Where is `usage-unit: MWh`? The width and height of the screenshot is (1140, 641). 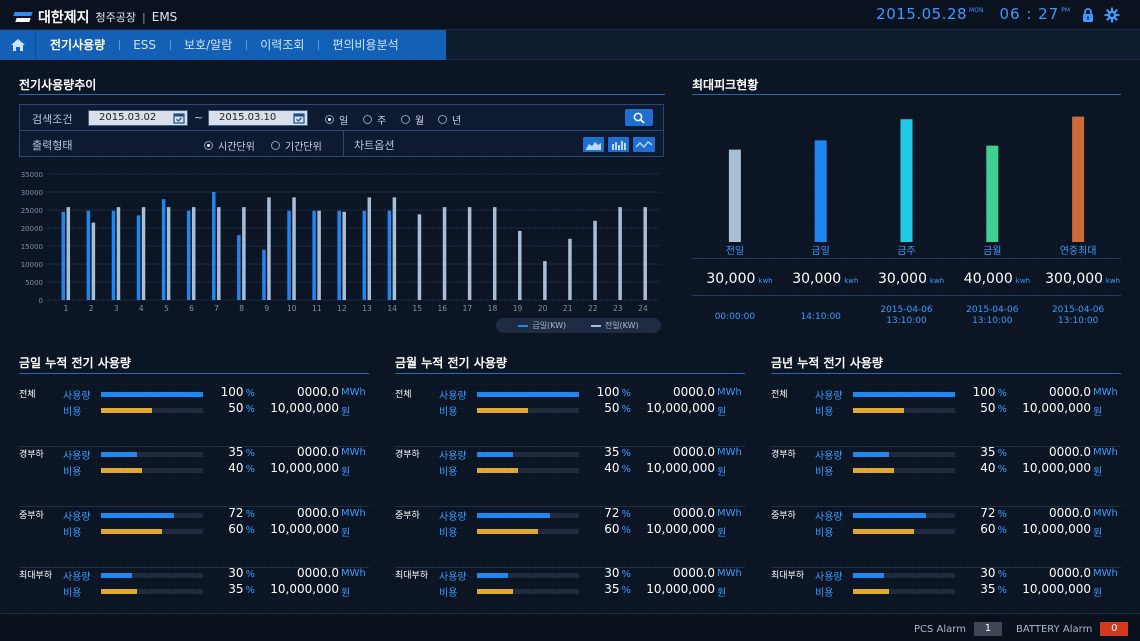 usage-unit: MWh is located at coordinates (729, 392).